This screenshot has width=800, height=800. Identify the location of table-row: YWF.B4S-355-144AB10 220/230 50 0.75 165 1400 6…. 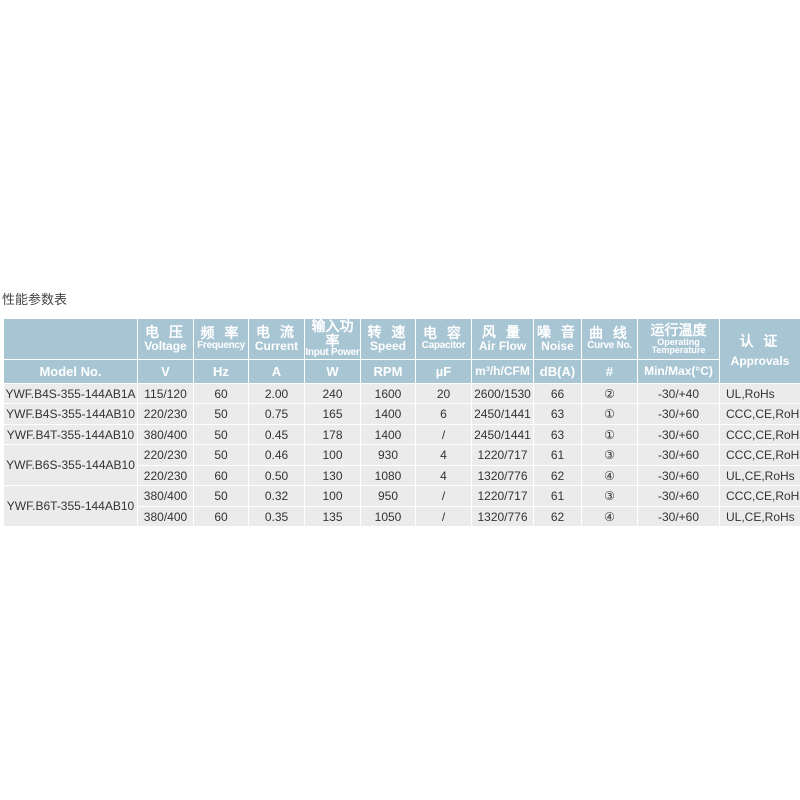
(401, 414).